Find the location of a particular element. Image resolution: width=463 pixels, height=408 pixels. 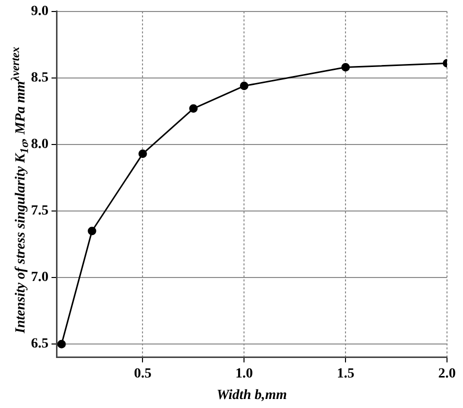

x-tick-label: 0.5 is located at coordinates (143, 374).